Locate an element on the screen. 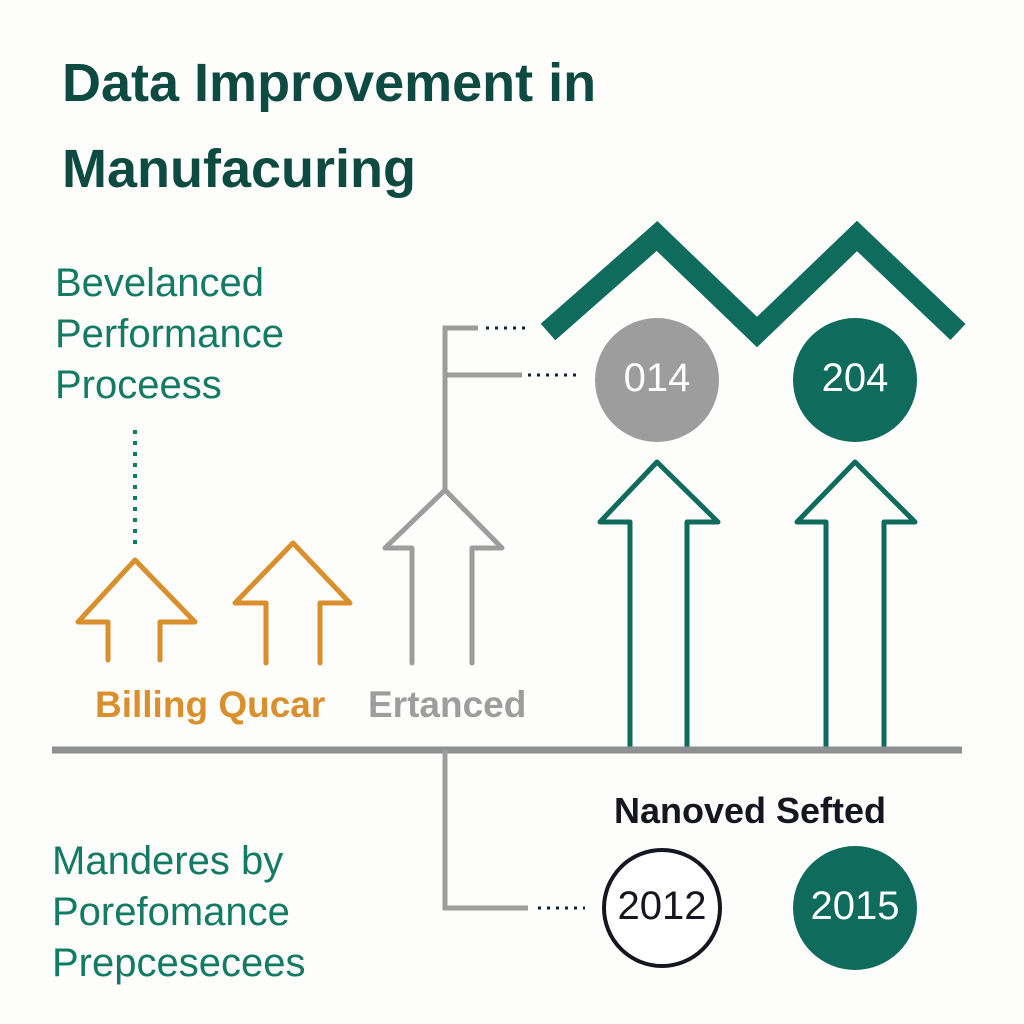  bottom-text-line: Manderes by is located at coordinates (168, 861).